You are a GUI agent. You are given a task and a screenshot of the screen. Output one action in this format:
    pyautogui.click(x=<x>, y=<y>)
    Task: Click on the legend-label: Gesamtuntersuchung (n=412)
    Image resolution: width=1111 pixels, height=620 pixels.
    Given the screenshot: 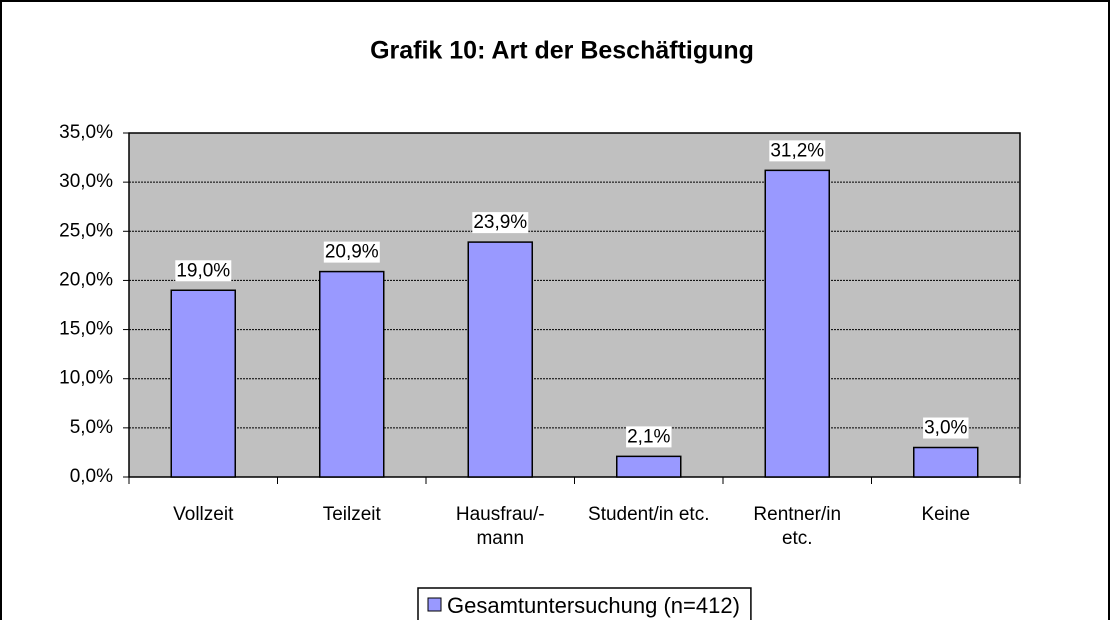 What is the action you would take?
    pyautogui.click(x=593, y=605)
    